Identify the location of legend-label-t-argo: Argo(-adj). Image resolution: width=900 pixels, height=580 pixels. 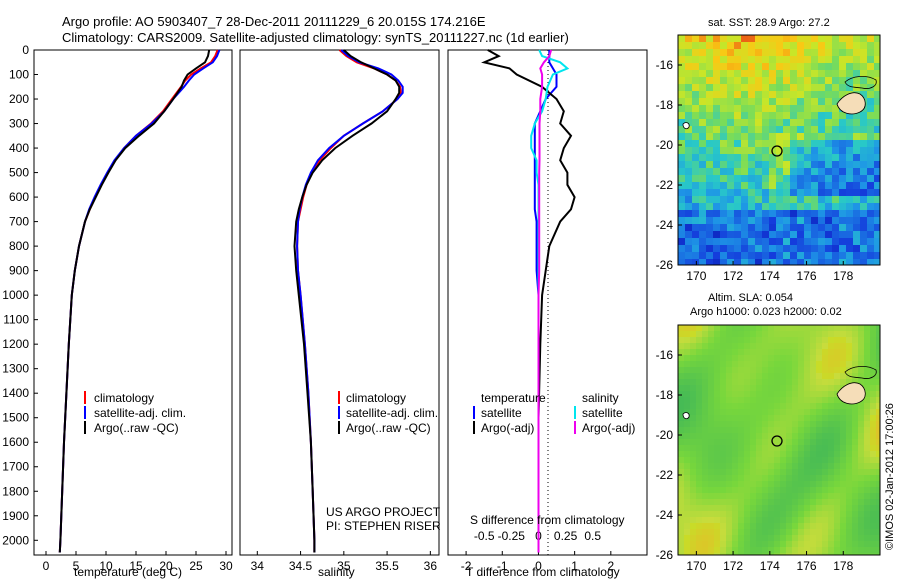
(507, 428).